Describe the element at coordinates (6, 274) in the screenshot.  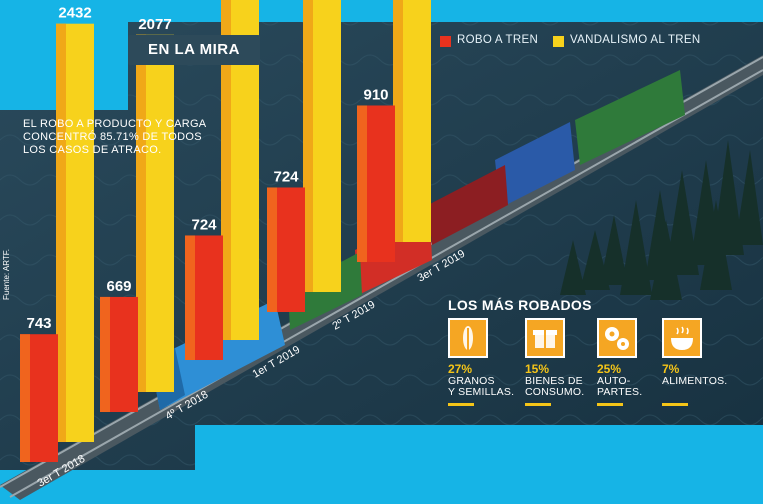
I see `source-note: Fuente: ARTF.` at that location.